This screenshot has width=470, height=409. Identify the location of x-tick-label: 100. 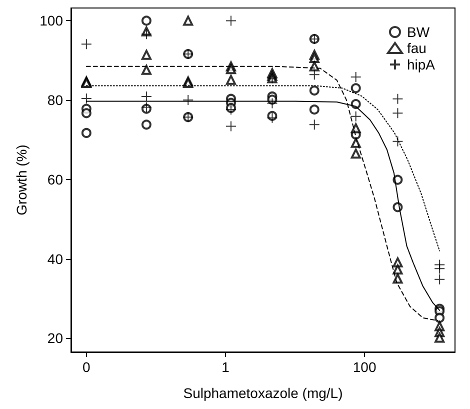
(364, 367).